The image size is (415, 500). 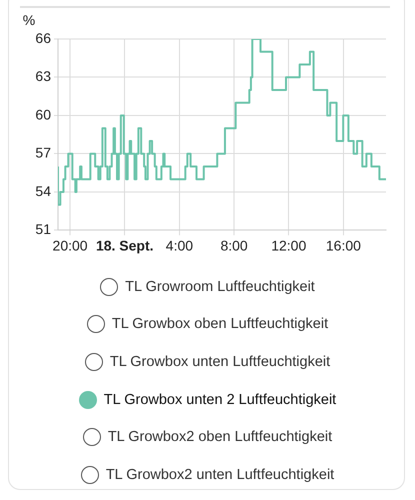 What do you see at coordinates (344, 245) in the screenshot?
I see `x-tick-label: 16:00` at bounding box center [344, 245].